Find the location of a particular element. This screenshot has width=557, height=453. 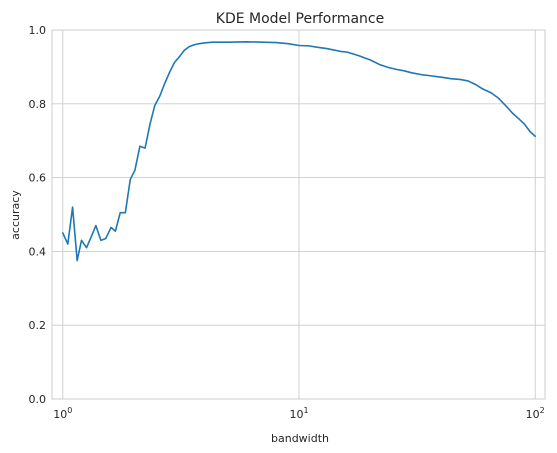

y-tick-label: 0.4 is located at coordinates (38, 251).